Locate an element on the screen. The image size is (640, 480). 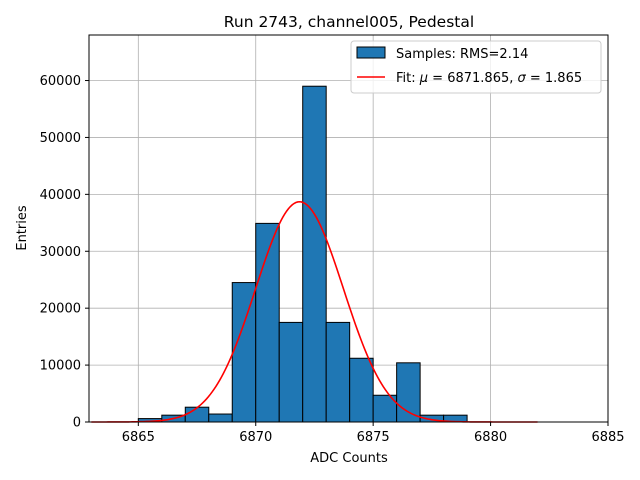
y-axis-label: Entries is located at coordinates (22, 228).